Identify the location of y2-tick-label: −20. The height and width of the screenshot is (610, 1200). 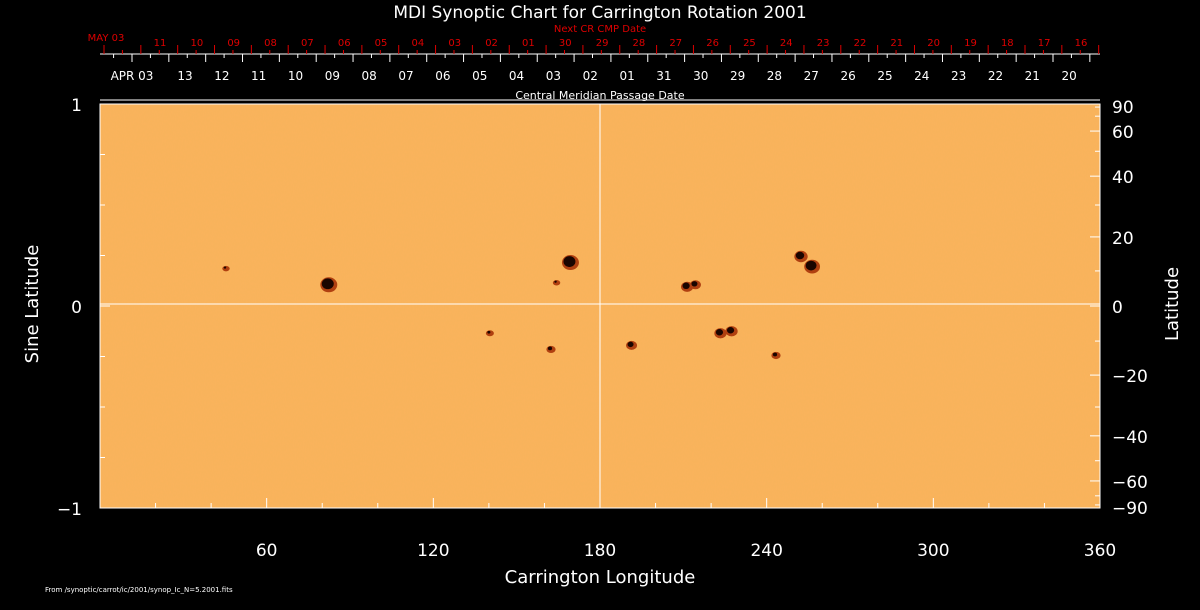
(1130, 377).